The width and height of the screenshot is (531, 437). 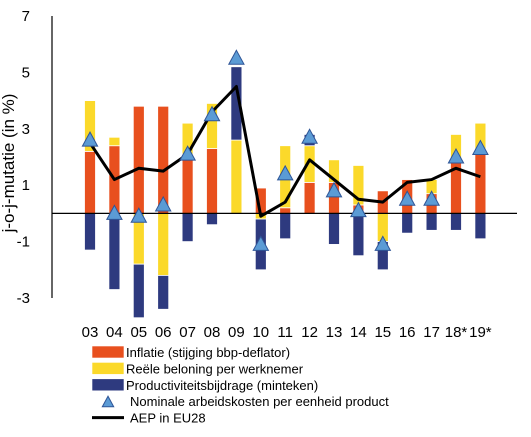 What do you see at coordinates (431, 332) in the screenshot?
I see `x-tick-label: 17` at bounding box center [431, 332].